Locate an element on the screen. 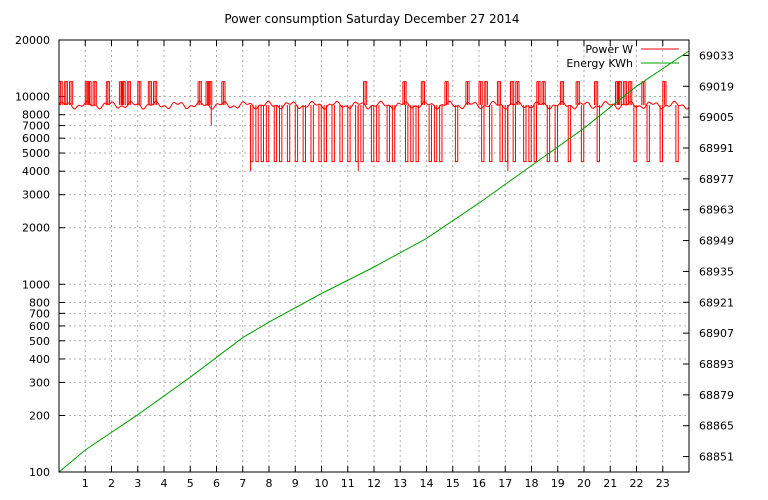 The image size is (768, 500). x-tick-label: 8 is located at coordinates (269, 483).